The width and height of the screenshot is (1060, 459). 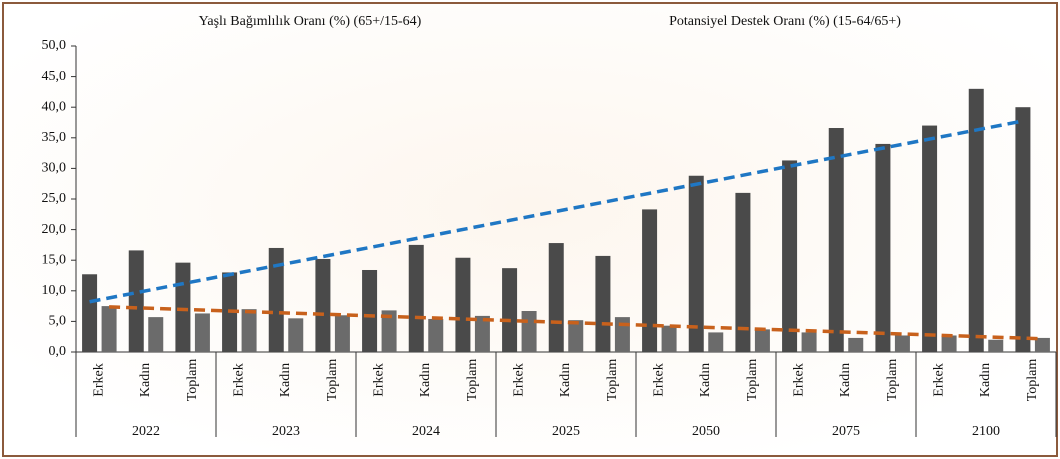 I want to click on y-tick-label: 0,0, so click(x=58, y=351).